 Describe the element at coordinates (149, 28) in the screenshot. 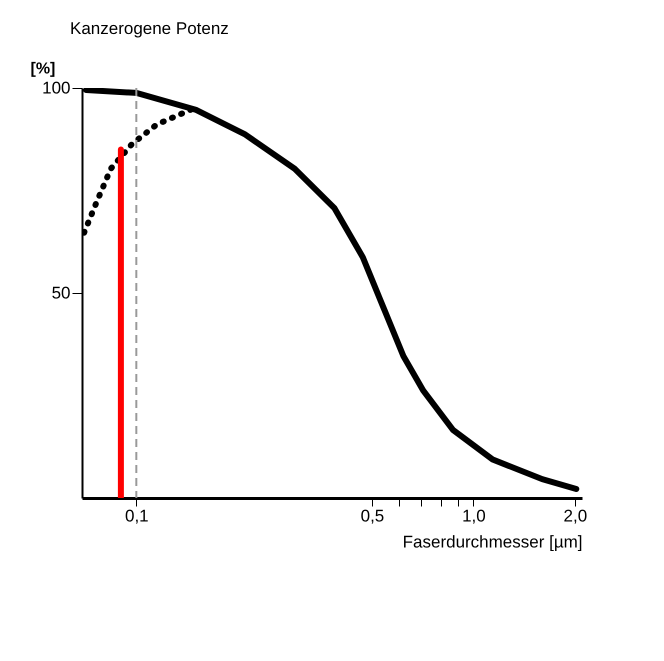

I see `chart-title: Kanzerogene Potenz` at that location.